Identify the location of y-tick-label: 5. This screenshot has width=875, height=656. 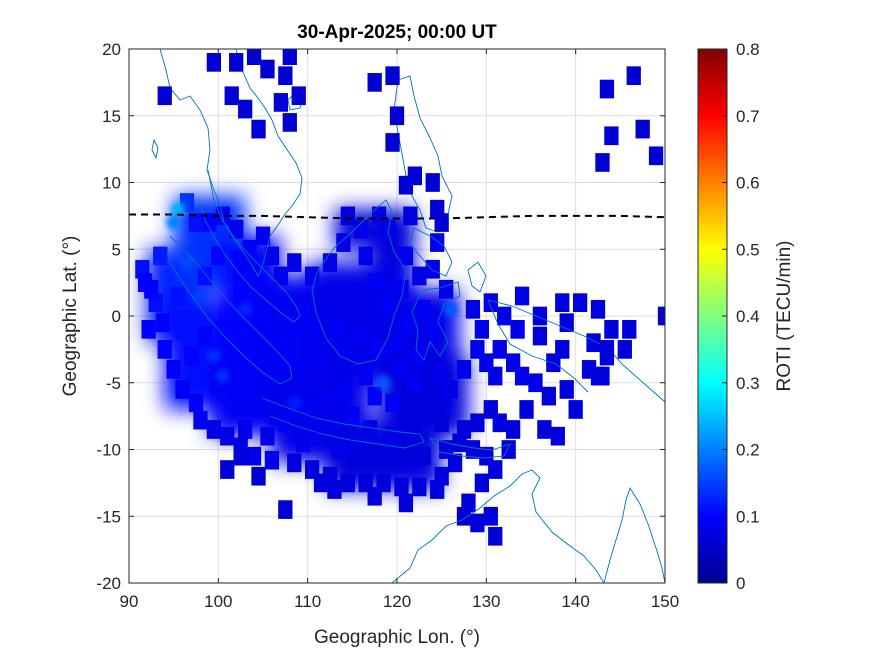
(116, 249).